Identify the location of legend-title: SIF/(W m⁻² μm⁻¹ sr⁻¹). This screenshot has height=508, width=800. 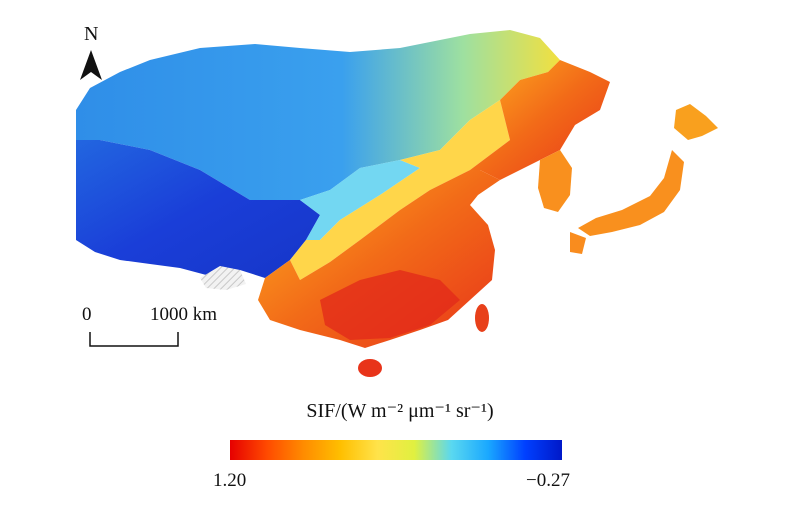
(400, 411).